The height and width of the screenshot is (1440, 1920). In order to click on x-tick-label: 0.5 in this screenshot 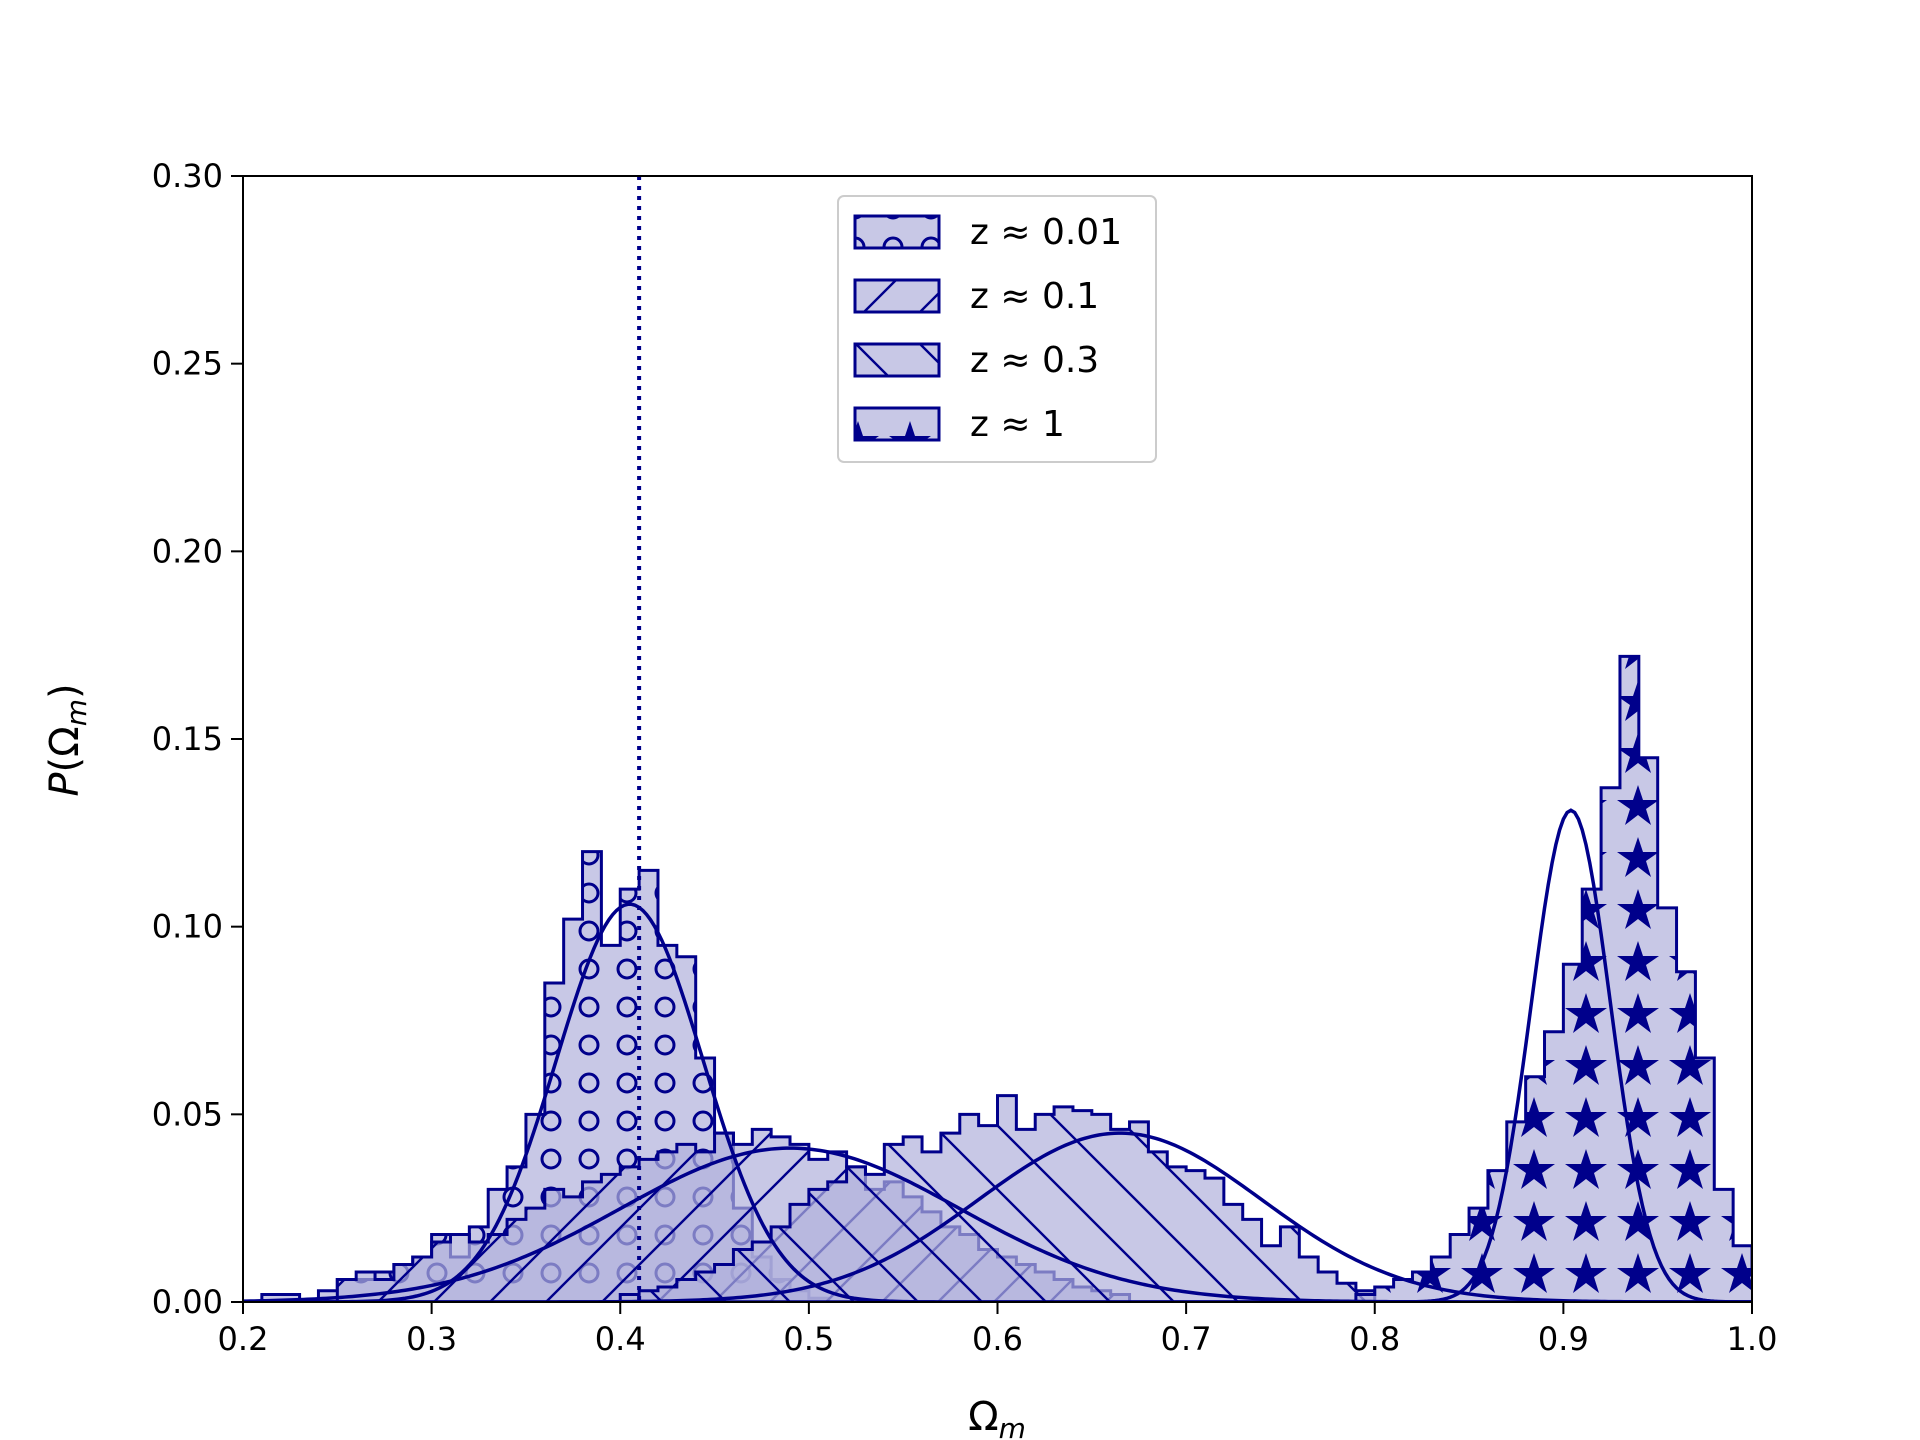, I will do `click(808, 1339)`.